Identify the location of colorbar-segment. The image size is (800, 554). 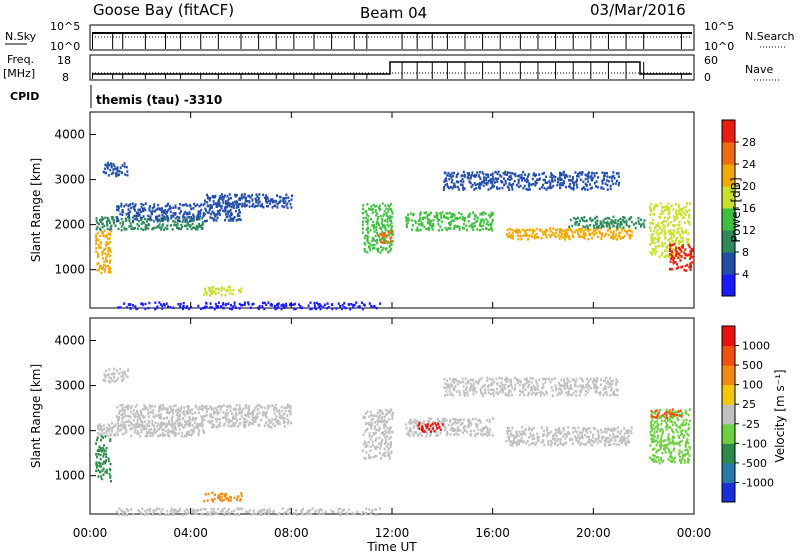
(728, 175).